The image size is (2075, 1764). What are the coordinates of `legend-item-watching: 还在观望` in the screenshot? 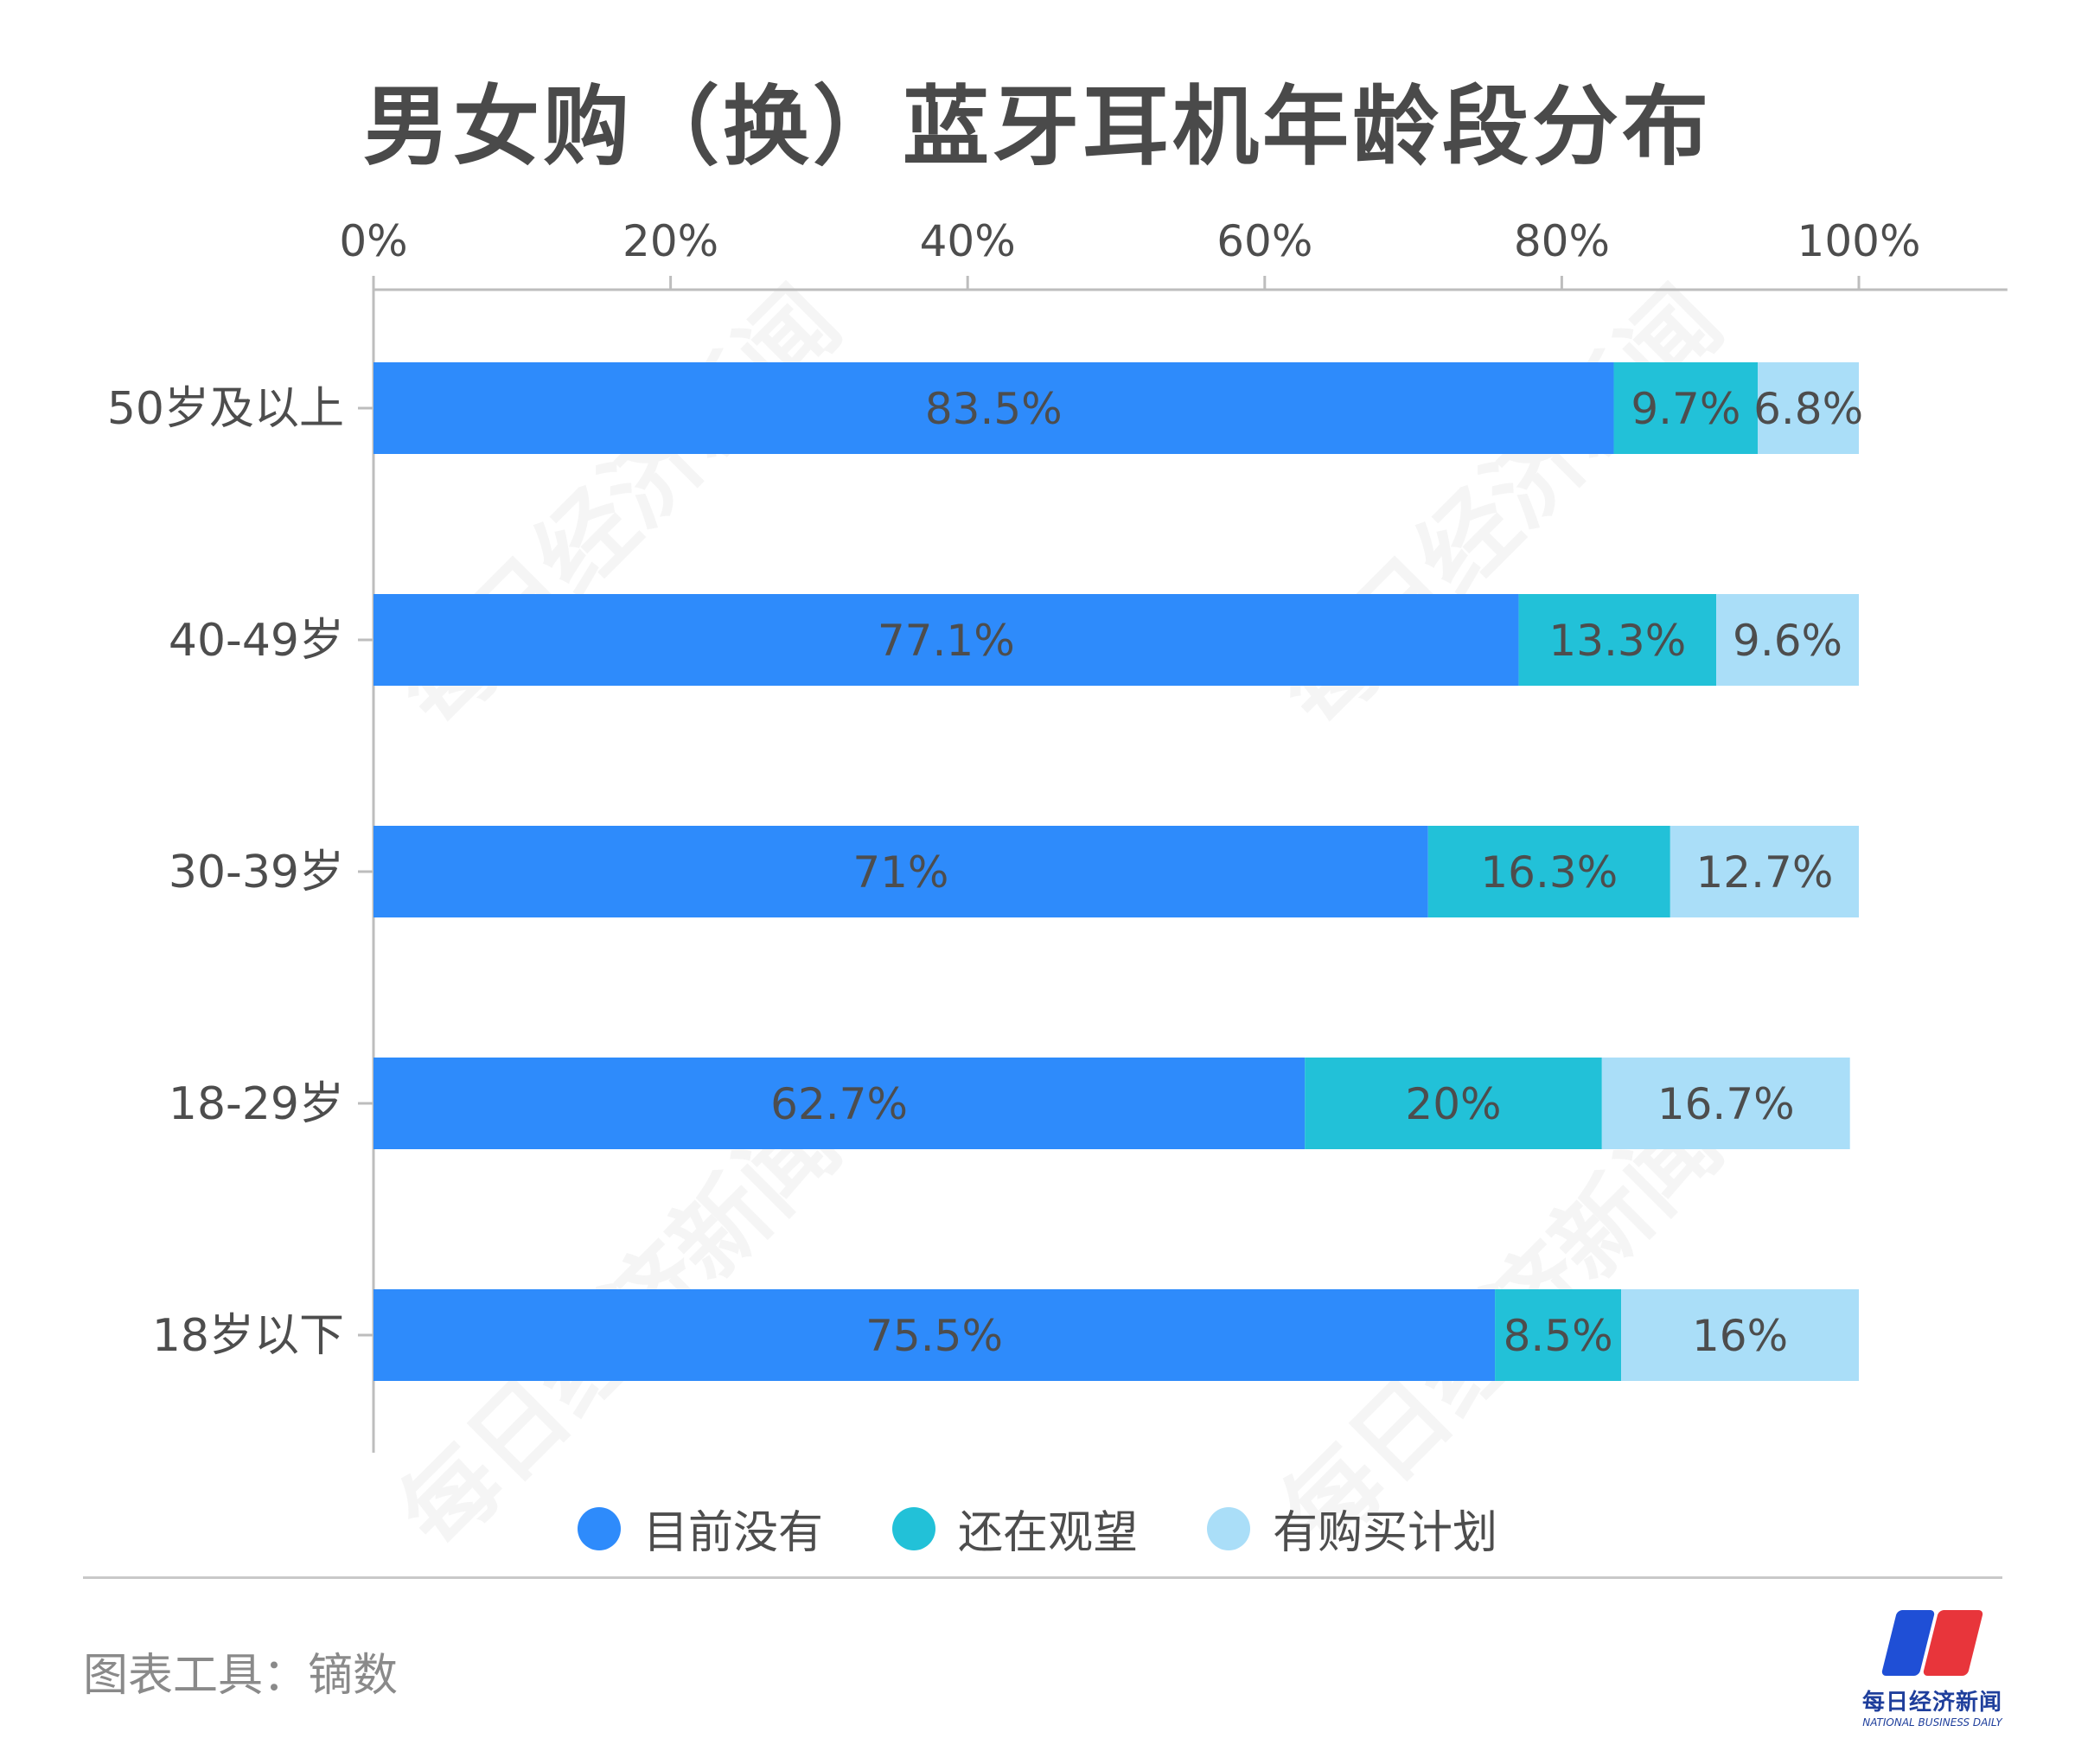 It's located at (1014, 1528).